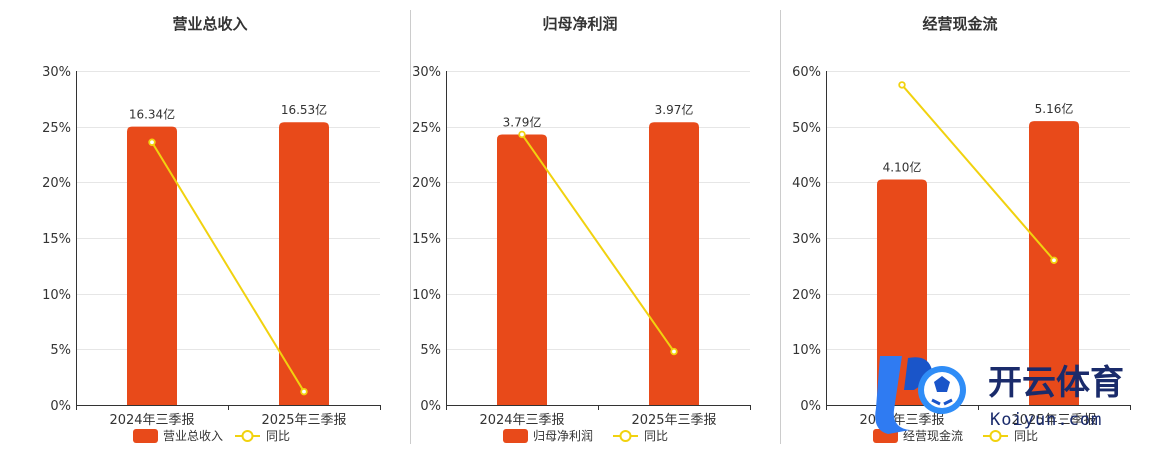 The height and width of the screenshot is (450, 1160). Describe the element at coordinates (1056, 383) in the screenshot. I see `watermark-brand: 开云体育` at that location.